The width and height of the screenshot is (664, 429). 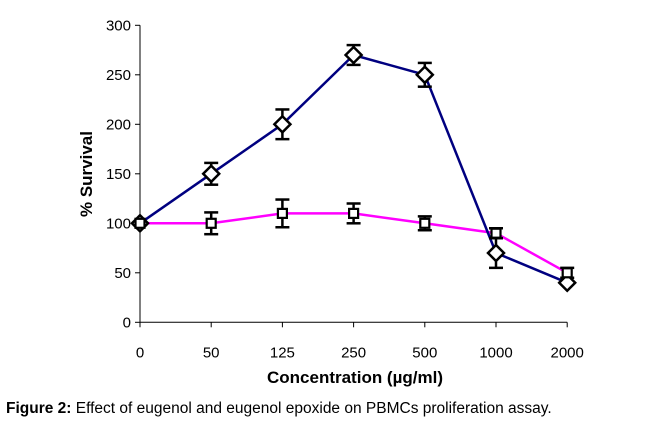 What do you see at coordinates (86, 174) in the screenshot?
I see `y-axis-label: % Survival` at bounding box center [86, 174].